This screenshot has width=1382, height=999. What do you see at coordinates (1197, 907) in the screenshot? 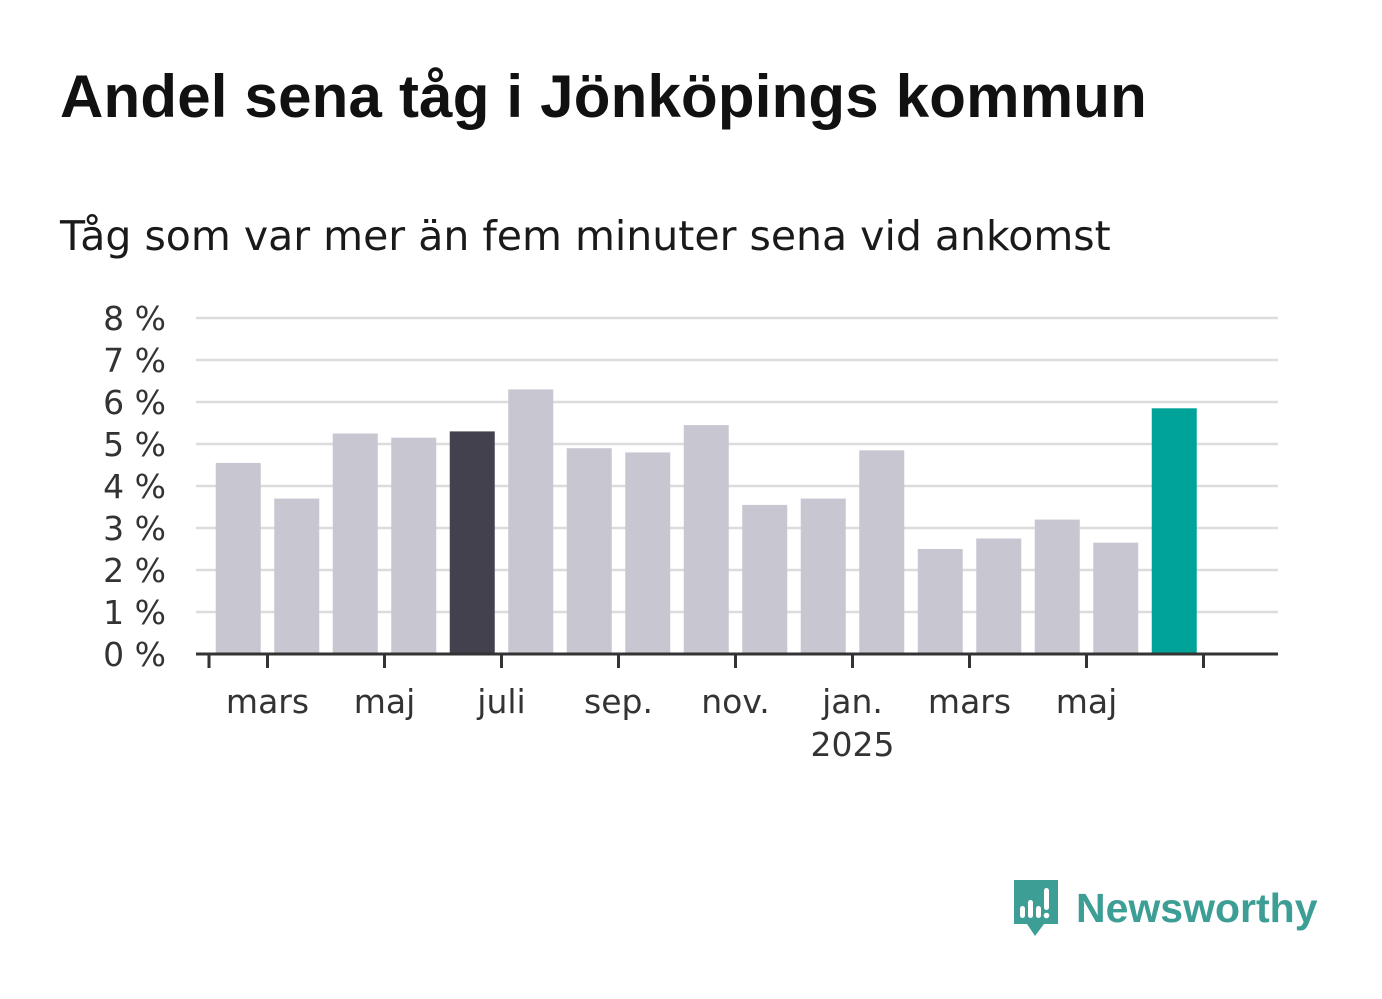
I see `logo-text: Newsworthy` at bounding box center [1197, 907].